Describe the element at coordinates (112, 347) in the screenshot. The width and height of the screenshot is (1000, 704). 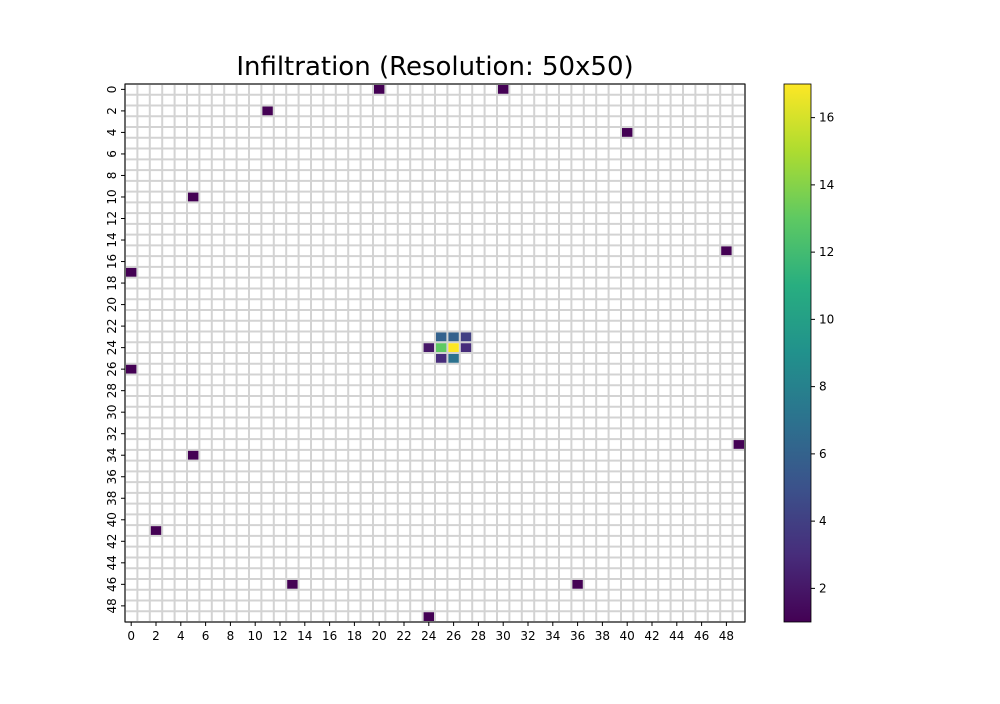
I see `y-tick-label: 24` at that location.